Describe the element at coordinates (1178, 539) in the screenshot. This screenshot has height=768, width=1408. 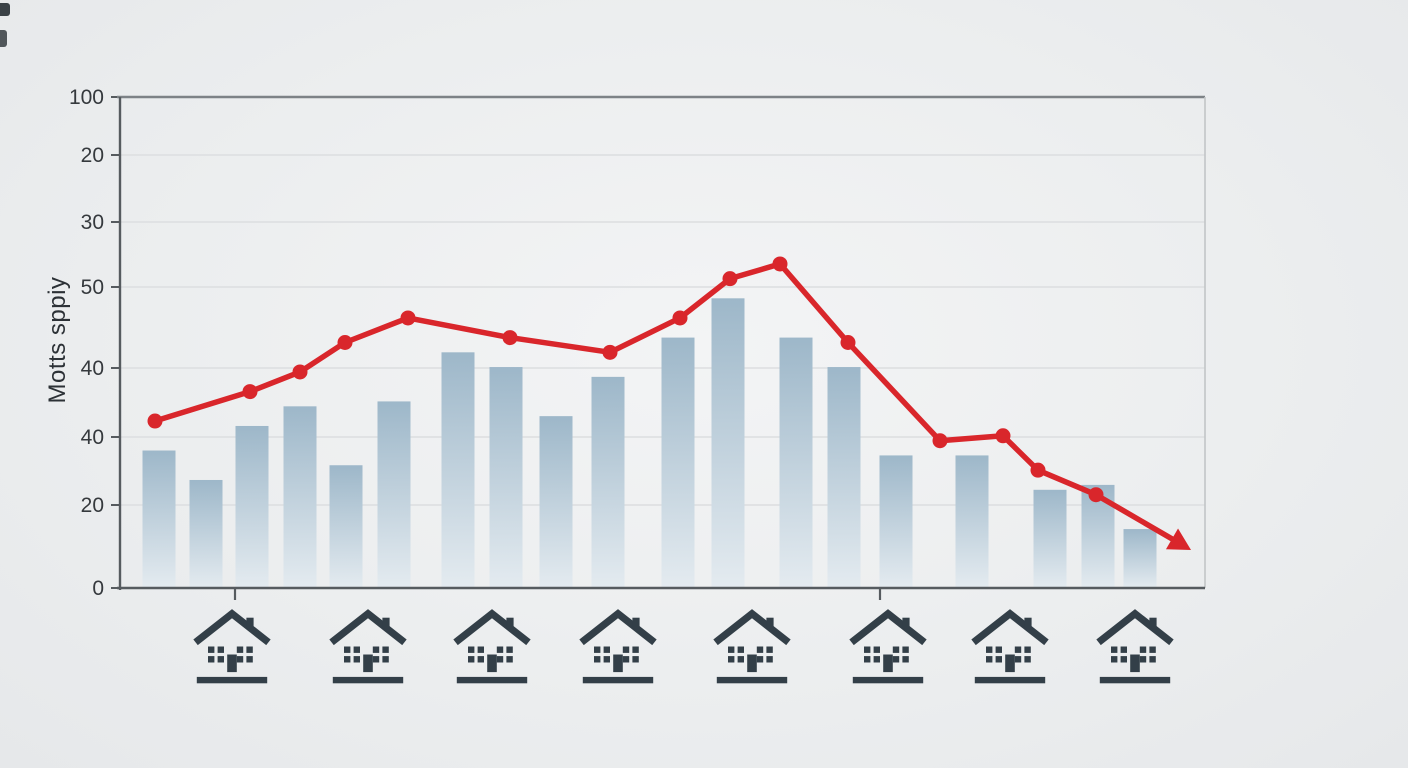
I see `trend-arrowhead` at that location.